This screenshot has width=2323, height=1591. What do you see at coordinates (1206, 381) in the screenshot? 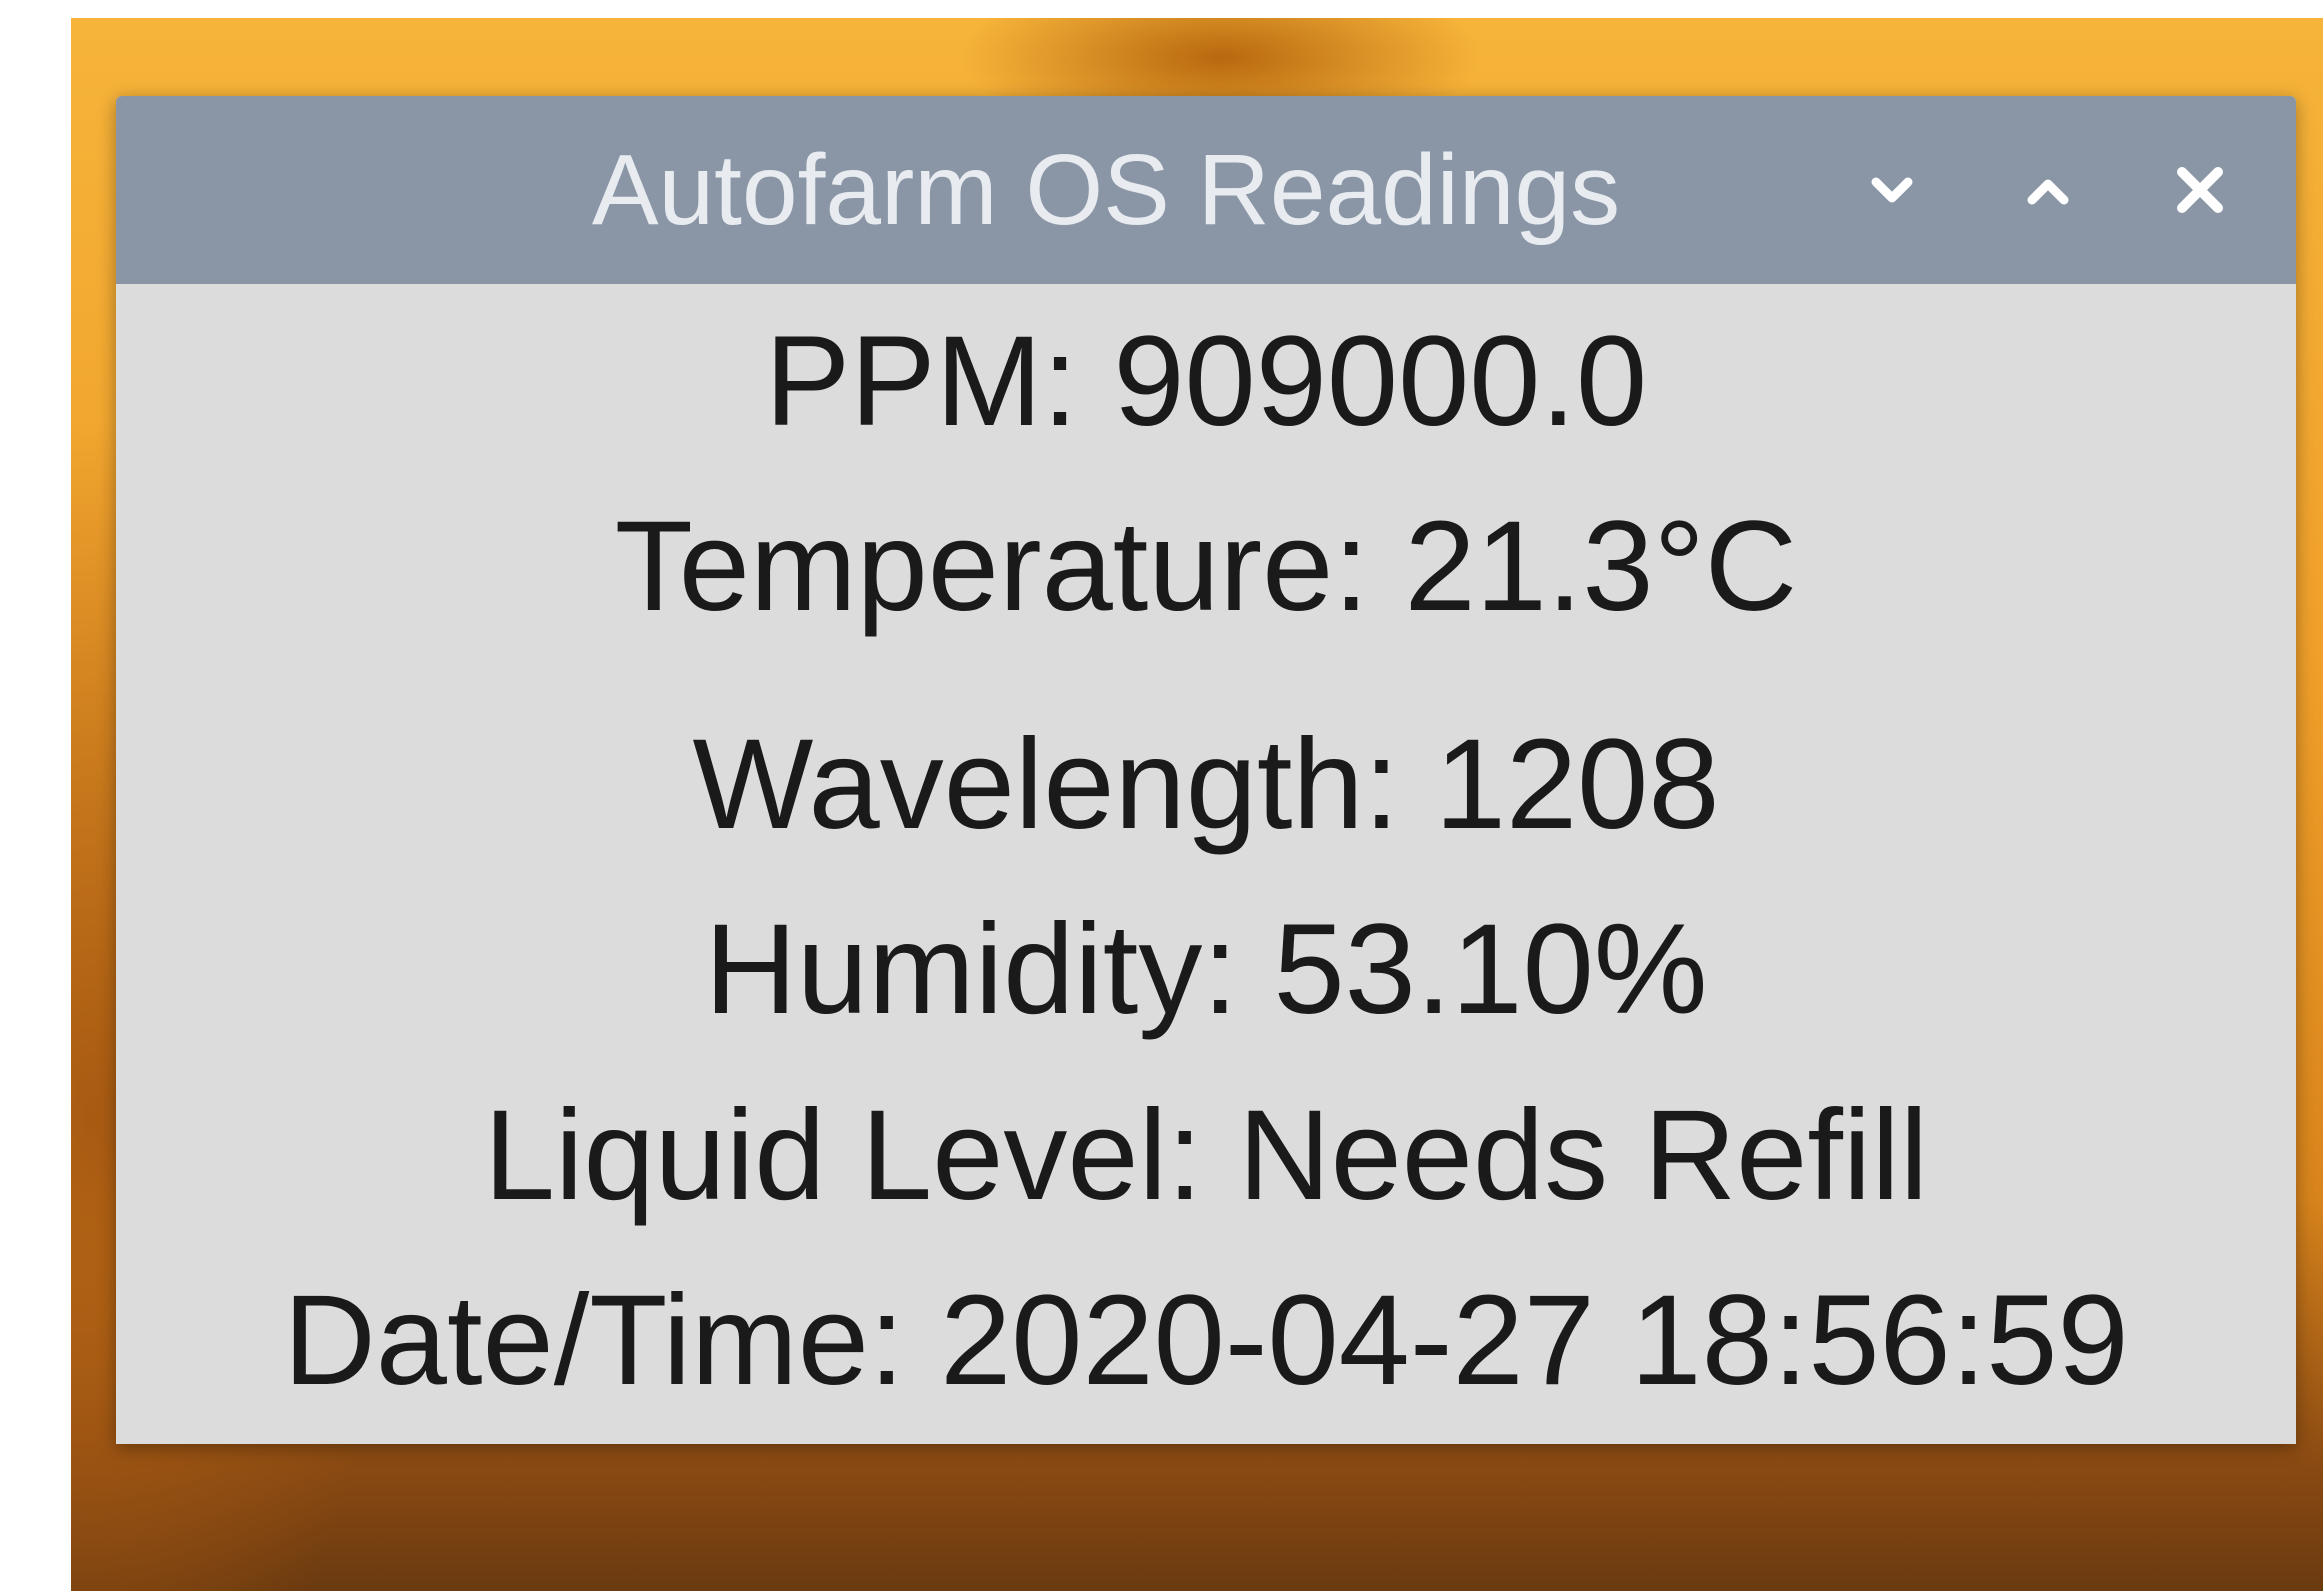
I see `reading-line: PPM: 909000.0` at bounding box center [1206, 381].